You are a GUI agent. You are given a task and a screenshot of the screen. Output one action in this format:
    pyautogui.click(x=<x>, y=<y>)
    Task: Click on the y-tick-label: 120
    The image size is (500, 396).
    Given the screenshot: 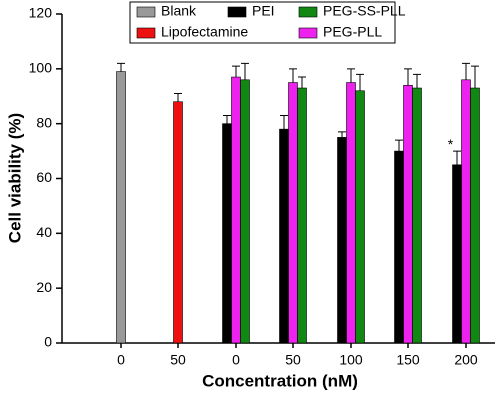 What is the action you would take?
    pyautogui.click(x=41, y=13)
    